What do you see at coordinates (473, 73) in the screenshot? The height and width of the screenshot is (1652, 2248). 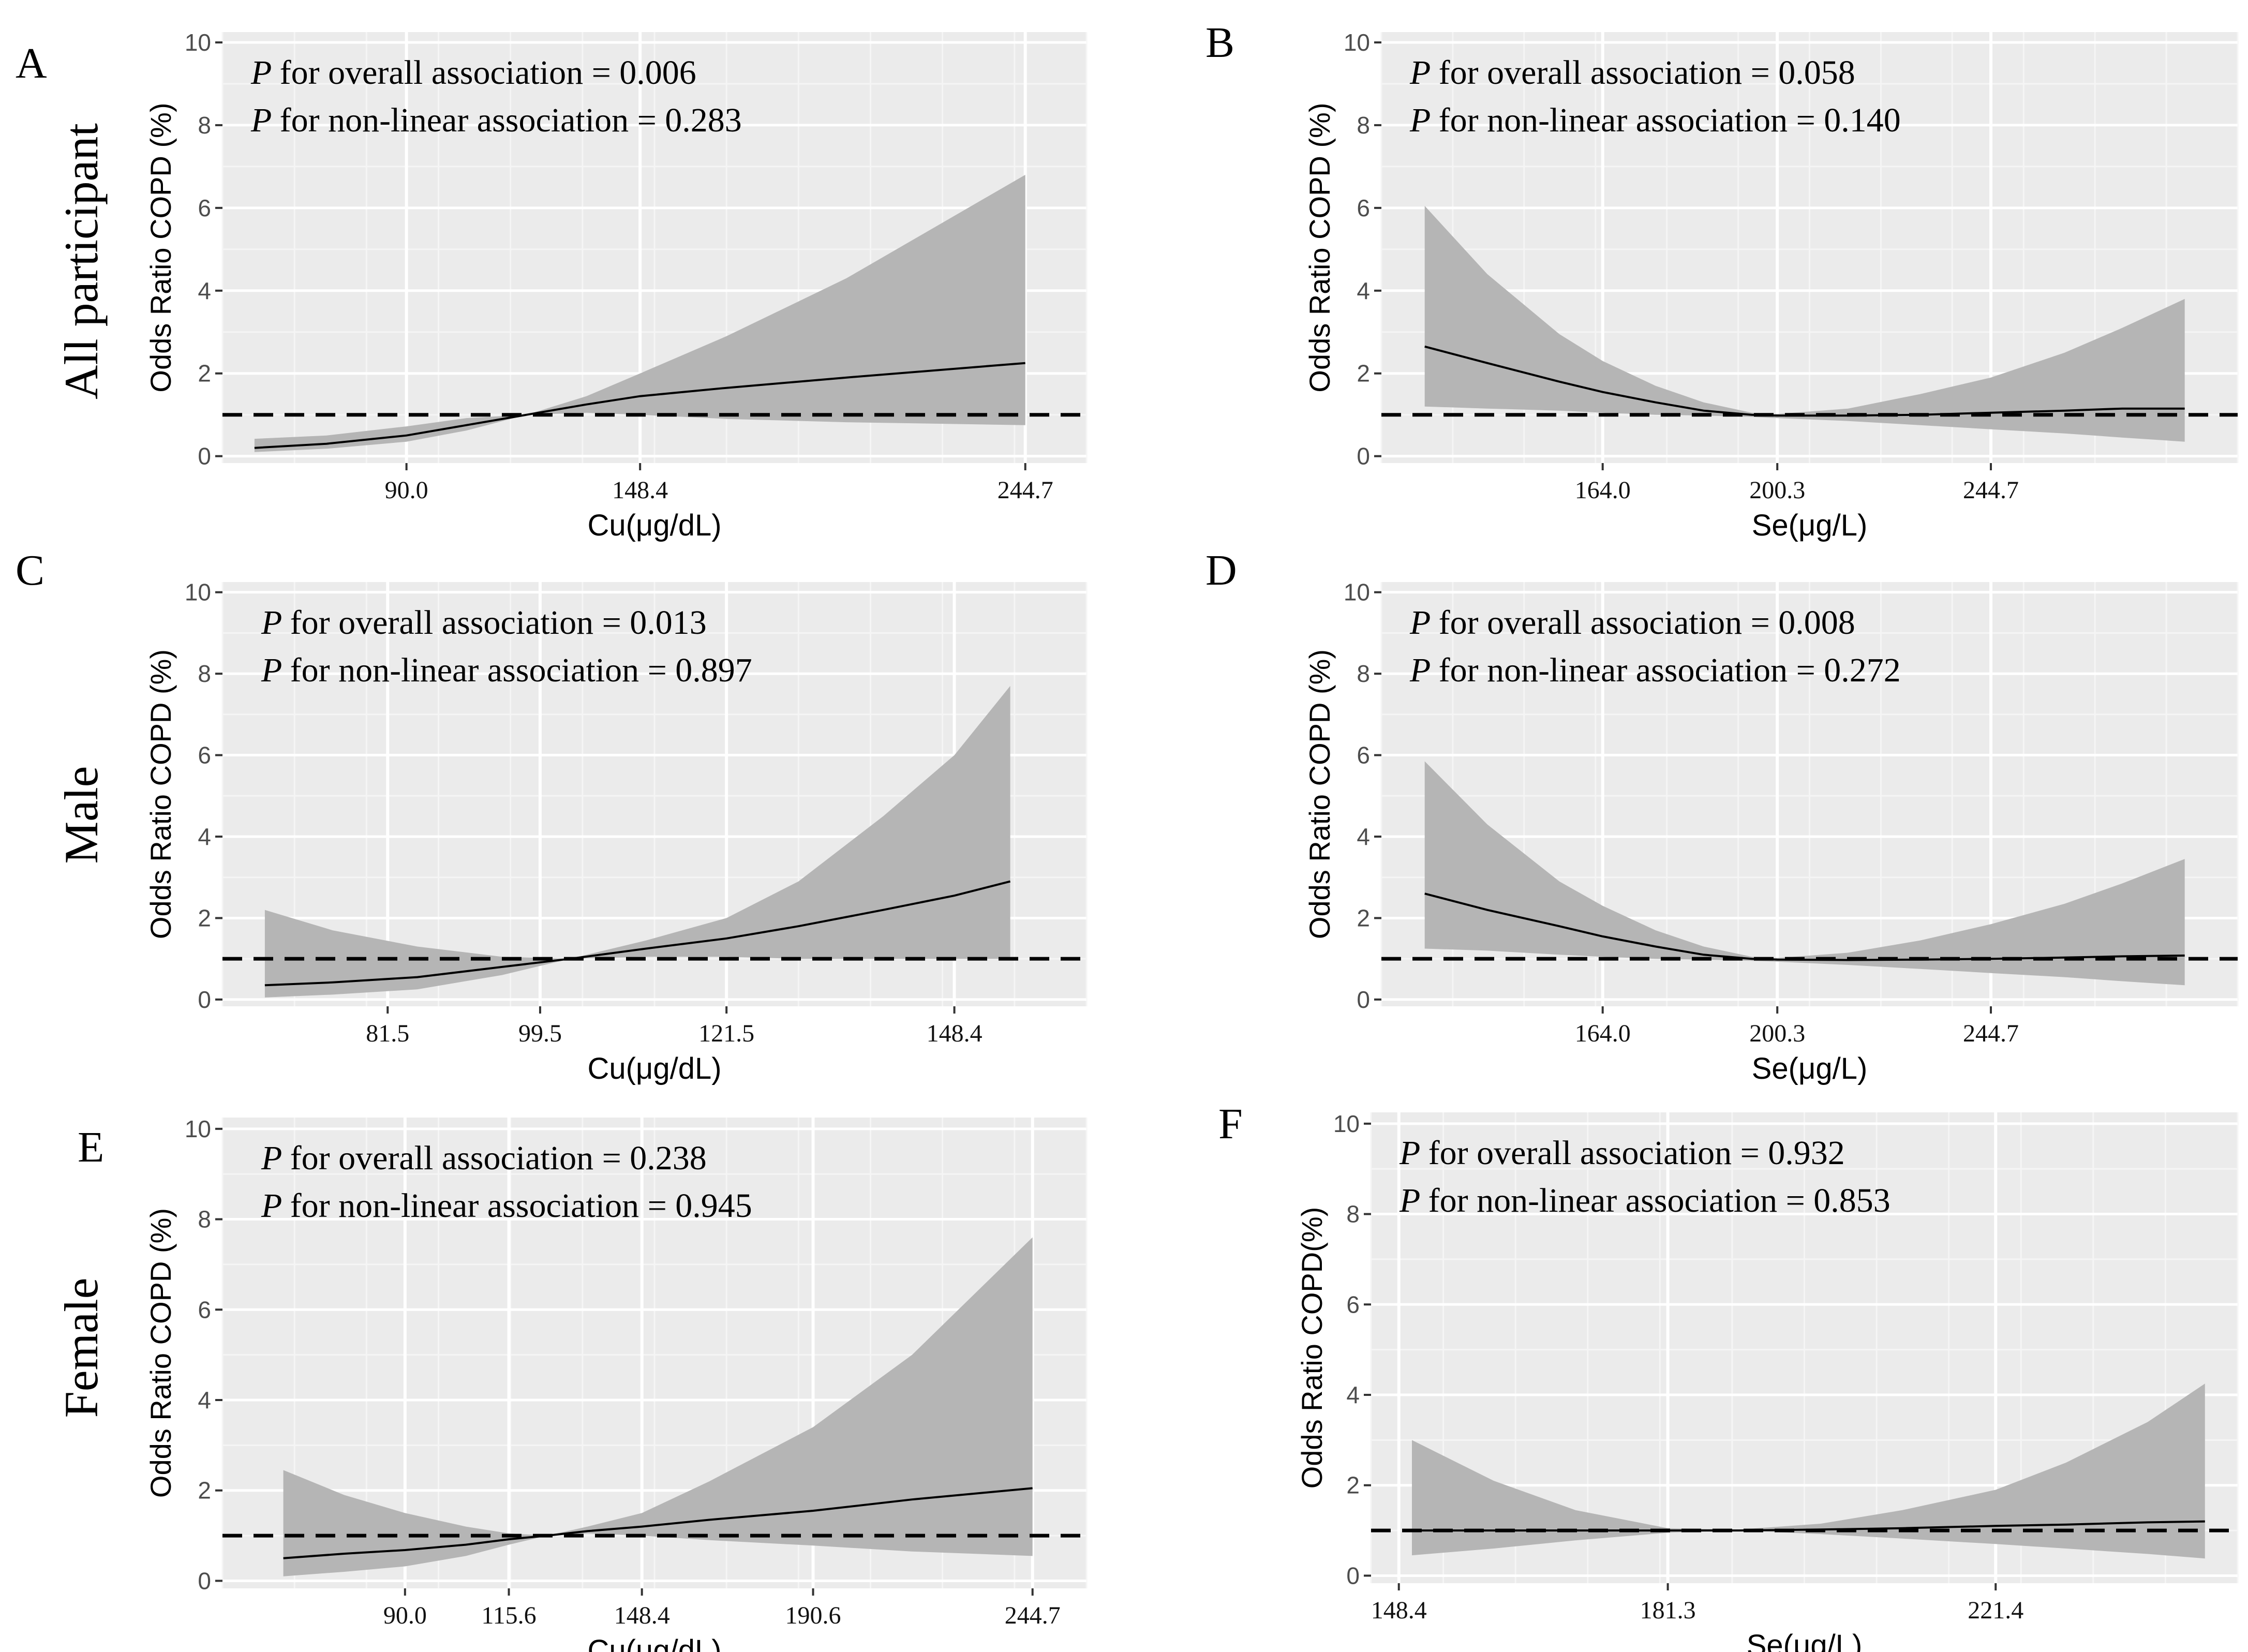 I see `p-value-annotation: P for overall association = 0.006` at bounding box center [473, 73].